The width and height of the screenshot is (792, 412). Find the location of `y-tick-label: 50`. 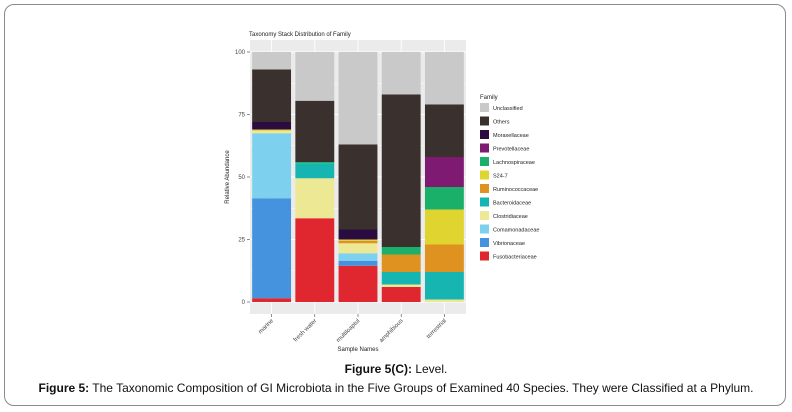

y-tick-label: 50 is located at coordinates (241, 178).